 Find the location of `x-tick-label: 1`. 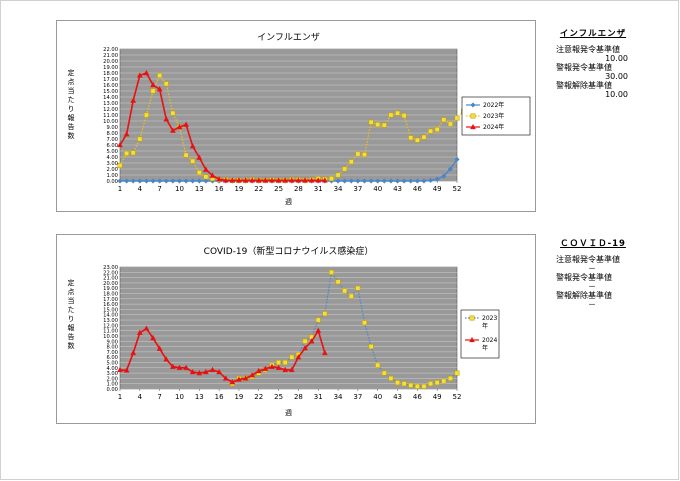

x-tick-label: 1 is located at coordinates (120, 189).